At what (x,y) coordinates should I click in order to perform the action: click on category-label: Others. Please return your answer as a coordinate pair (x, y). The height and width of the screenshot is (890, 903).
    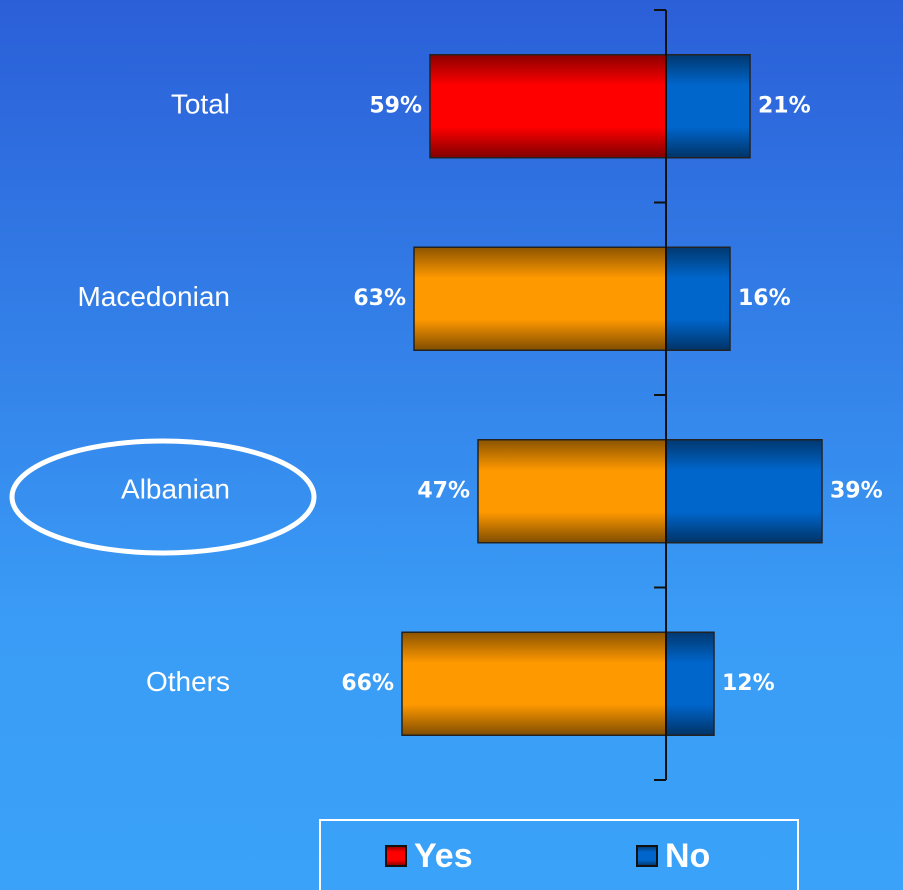
    Looking at the image, I should click on (188, 681).